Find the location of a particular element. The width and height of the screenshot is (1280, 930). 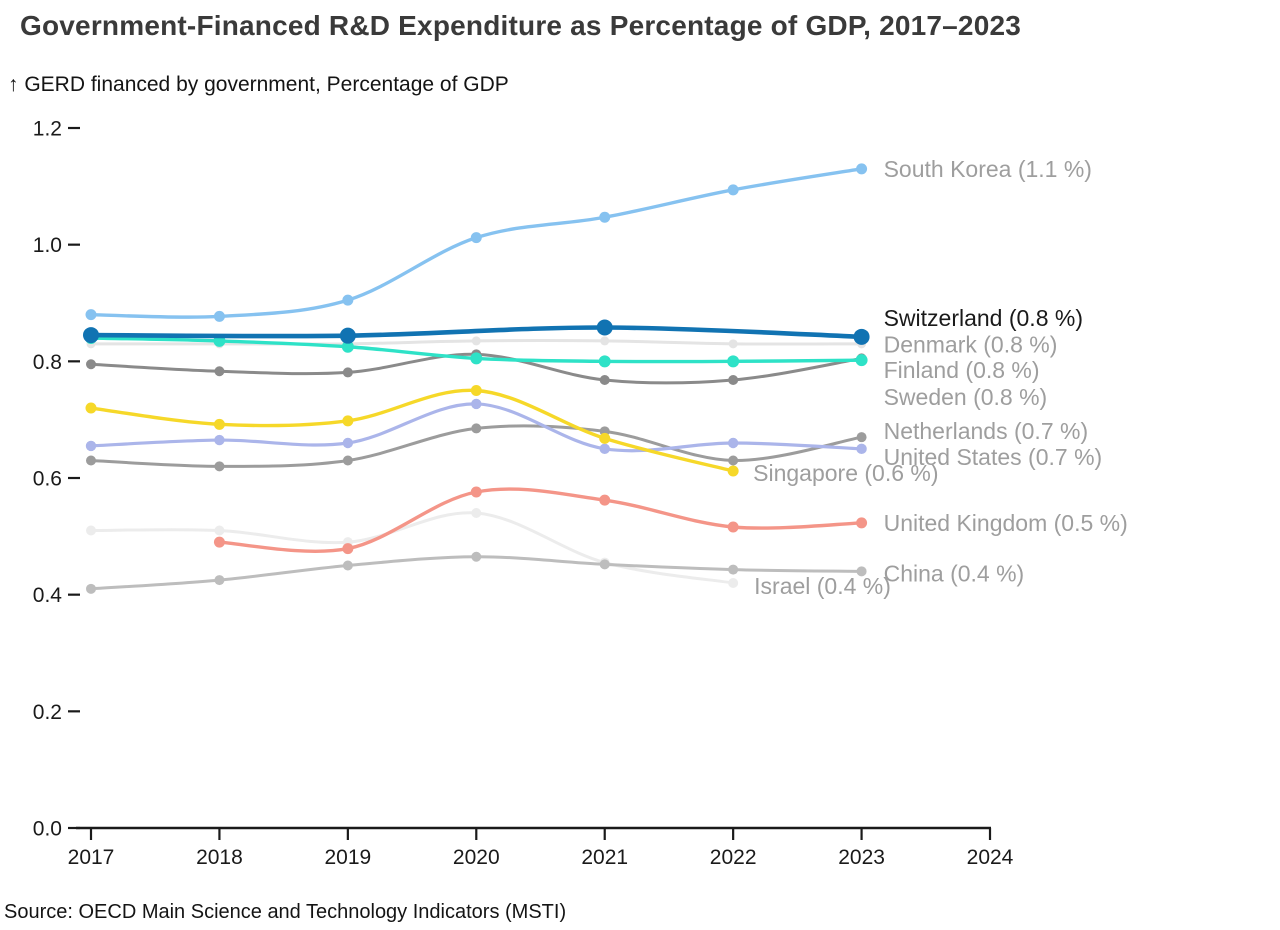

series-label-south_korea: South Korea (1.1 %) is located at coordinates (988, 169).